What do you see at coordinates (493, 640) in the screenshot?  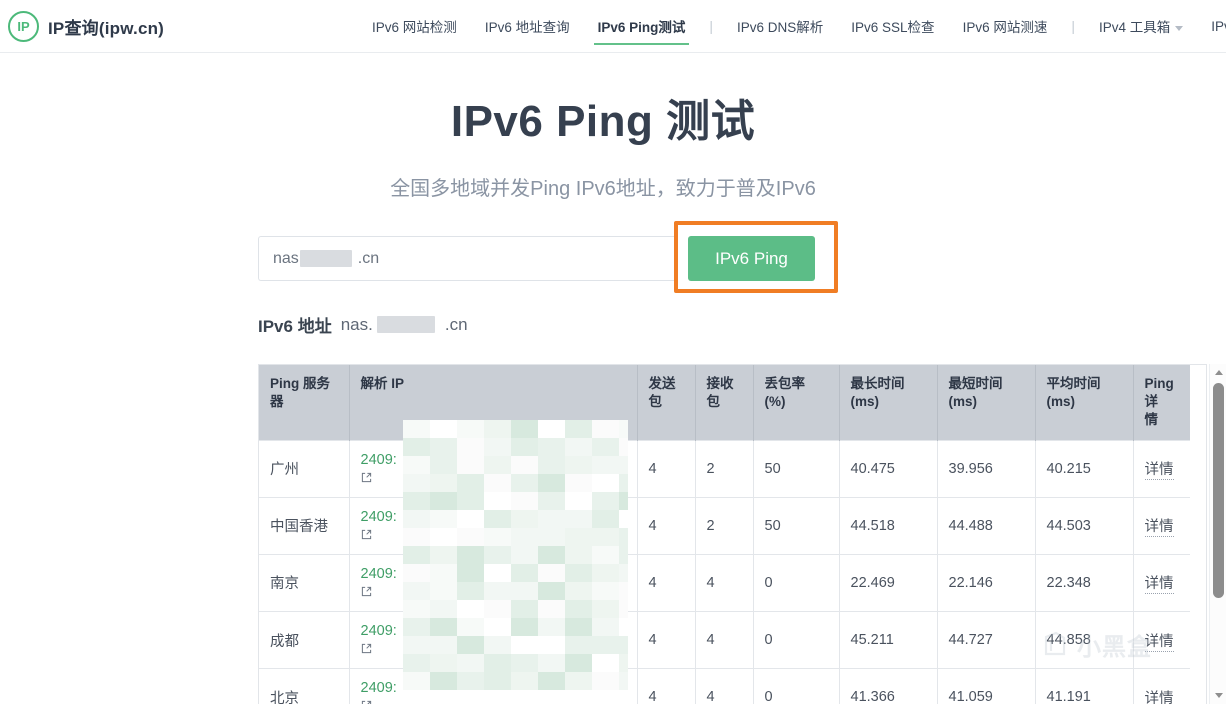 I see `cell-resolved-ip: 2409:` at bounding box center [493, 640].